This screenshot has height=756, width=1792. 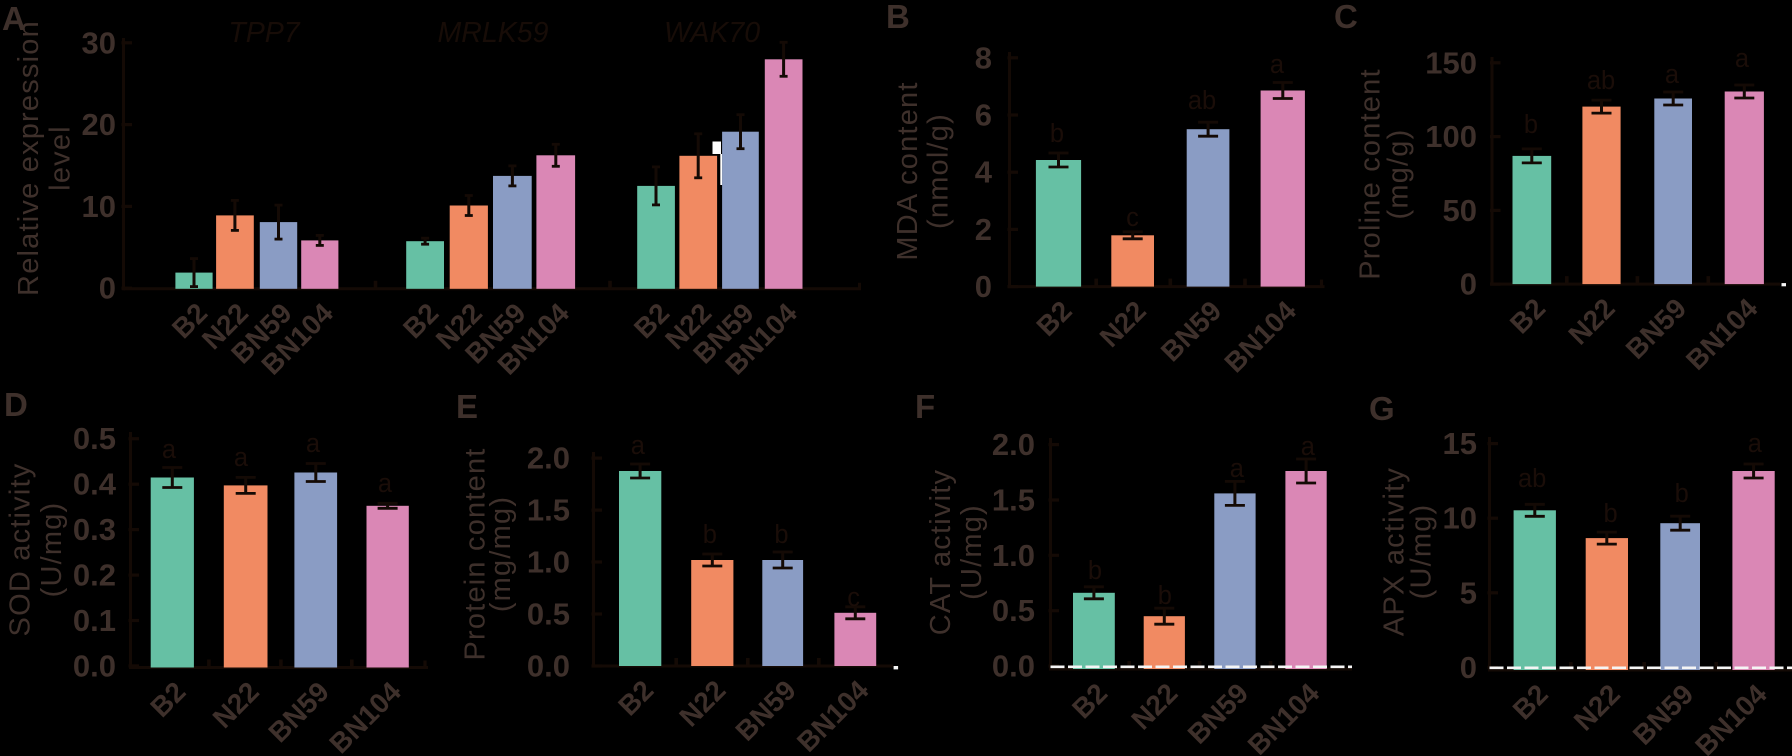 What do you see at coordinates (94, 575) in the screenshot?
I see `svg-text: 0.2` at bounding box center [94, 575].